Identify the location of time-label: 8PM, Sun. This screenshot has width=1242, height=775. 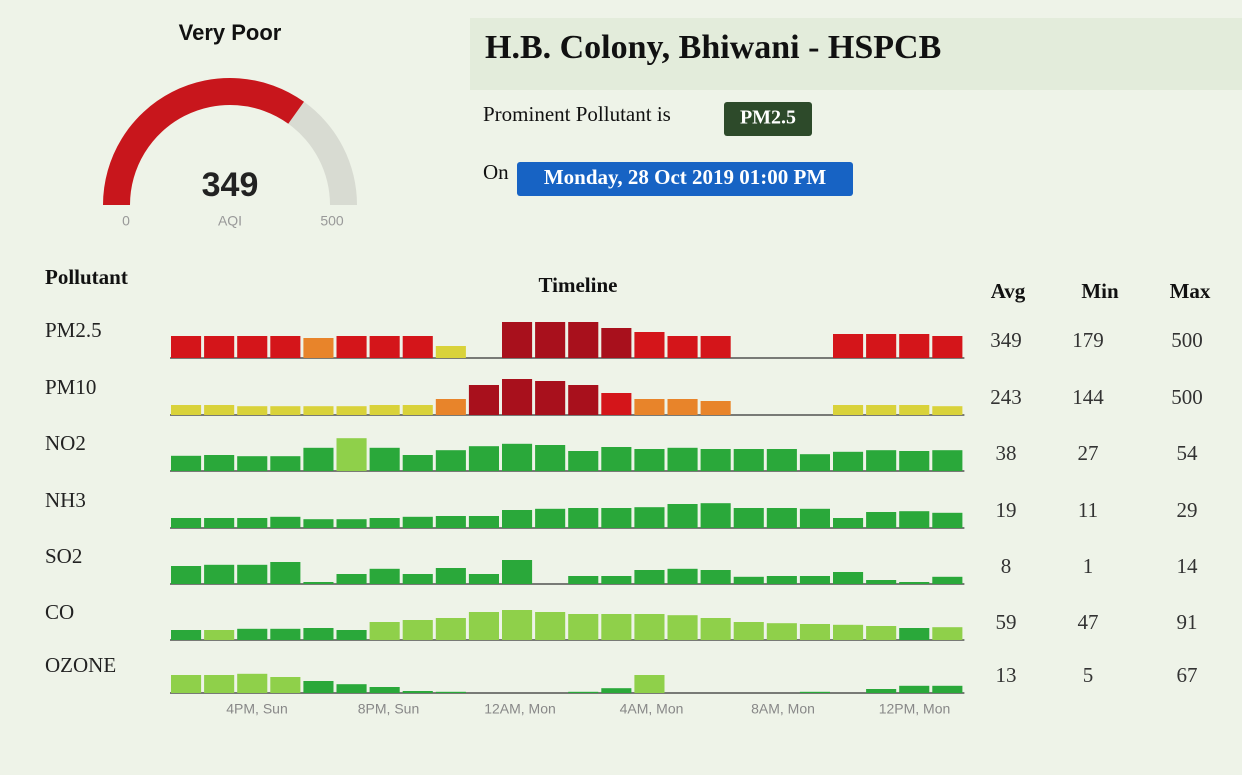
(388, 709).